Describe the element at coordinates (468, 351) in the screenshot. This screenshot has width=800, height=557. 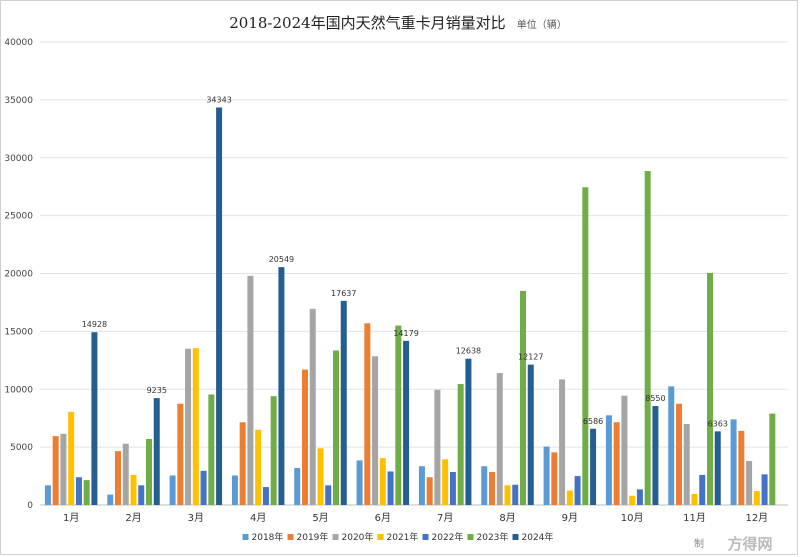
I see `data-label: 12638` at that location.